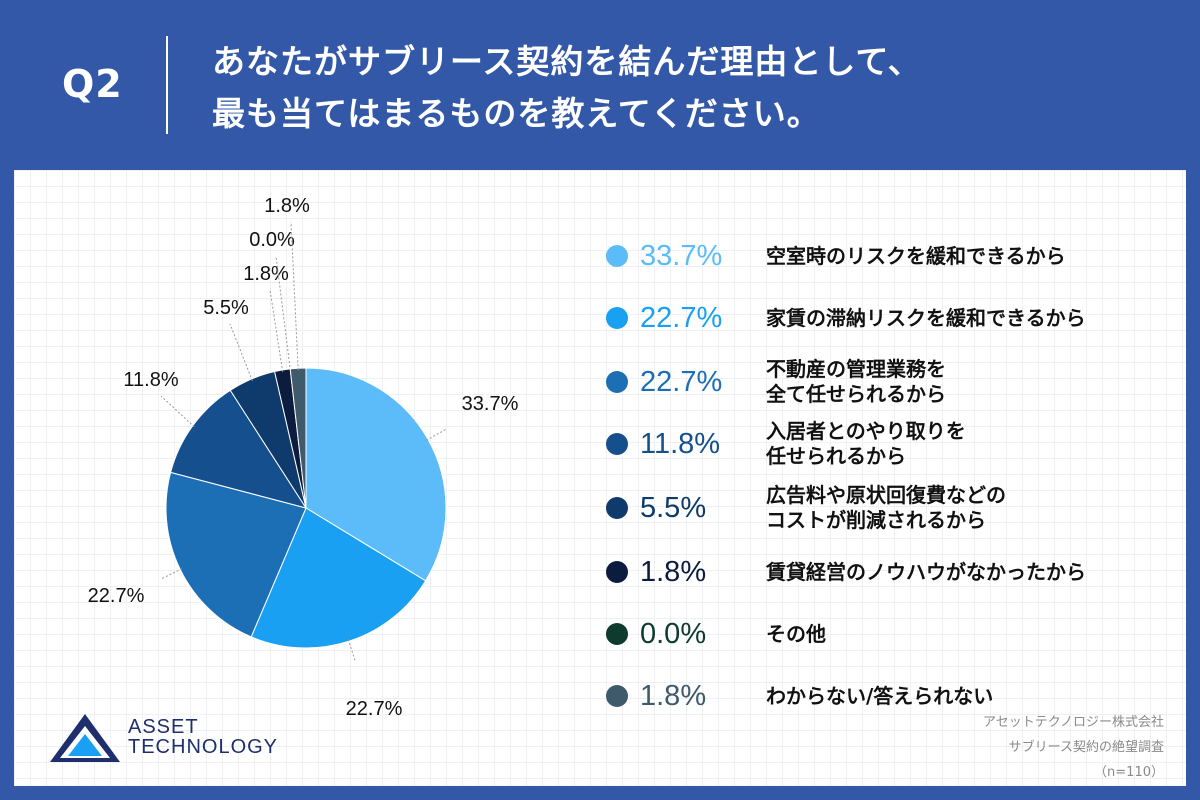  I want to click on question-text: あなたがサブリース契約を結んだ理由として、 最も当てはまるものを教えてください。, so click(567, 88).